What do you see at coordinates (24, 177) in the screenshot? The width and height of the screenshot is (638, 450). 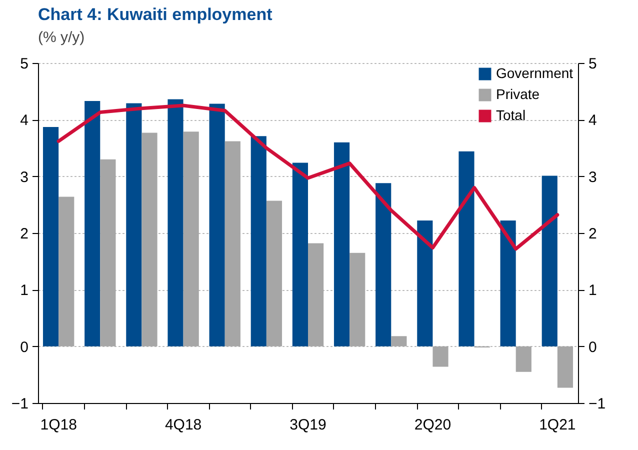 I see `y-tick-label: 3` at bounding box center [24, 177].